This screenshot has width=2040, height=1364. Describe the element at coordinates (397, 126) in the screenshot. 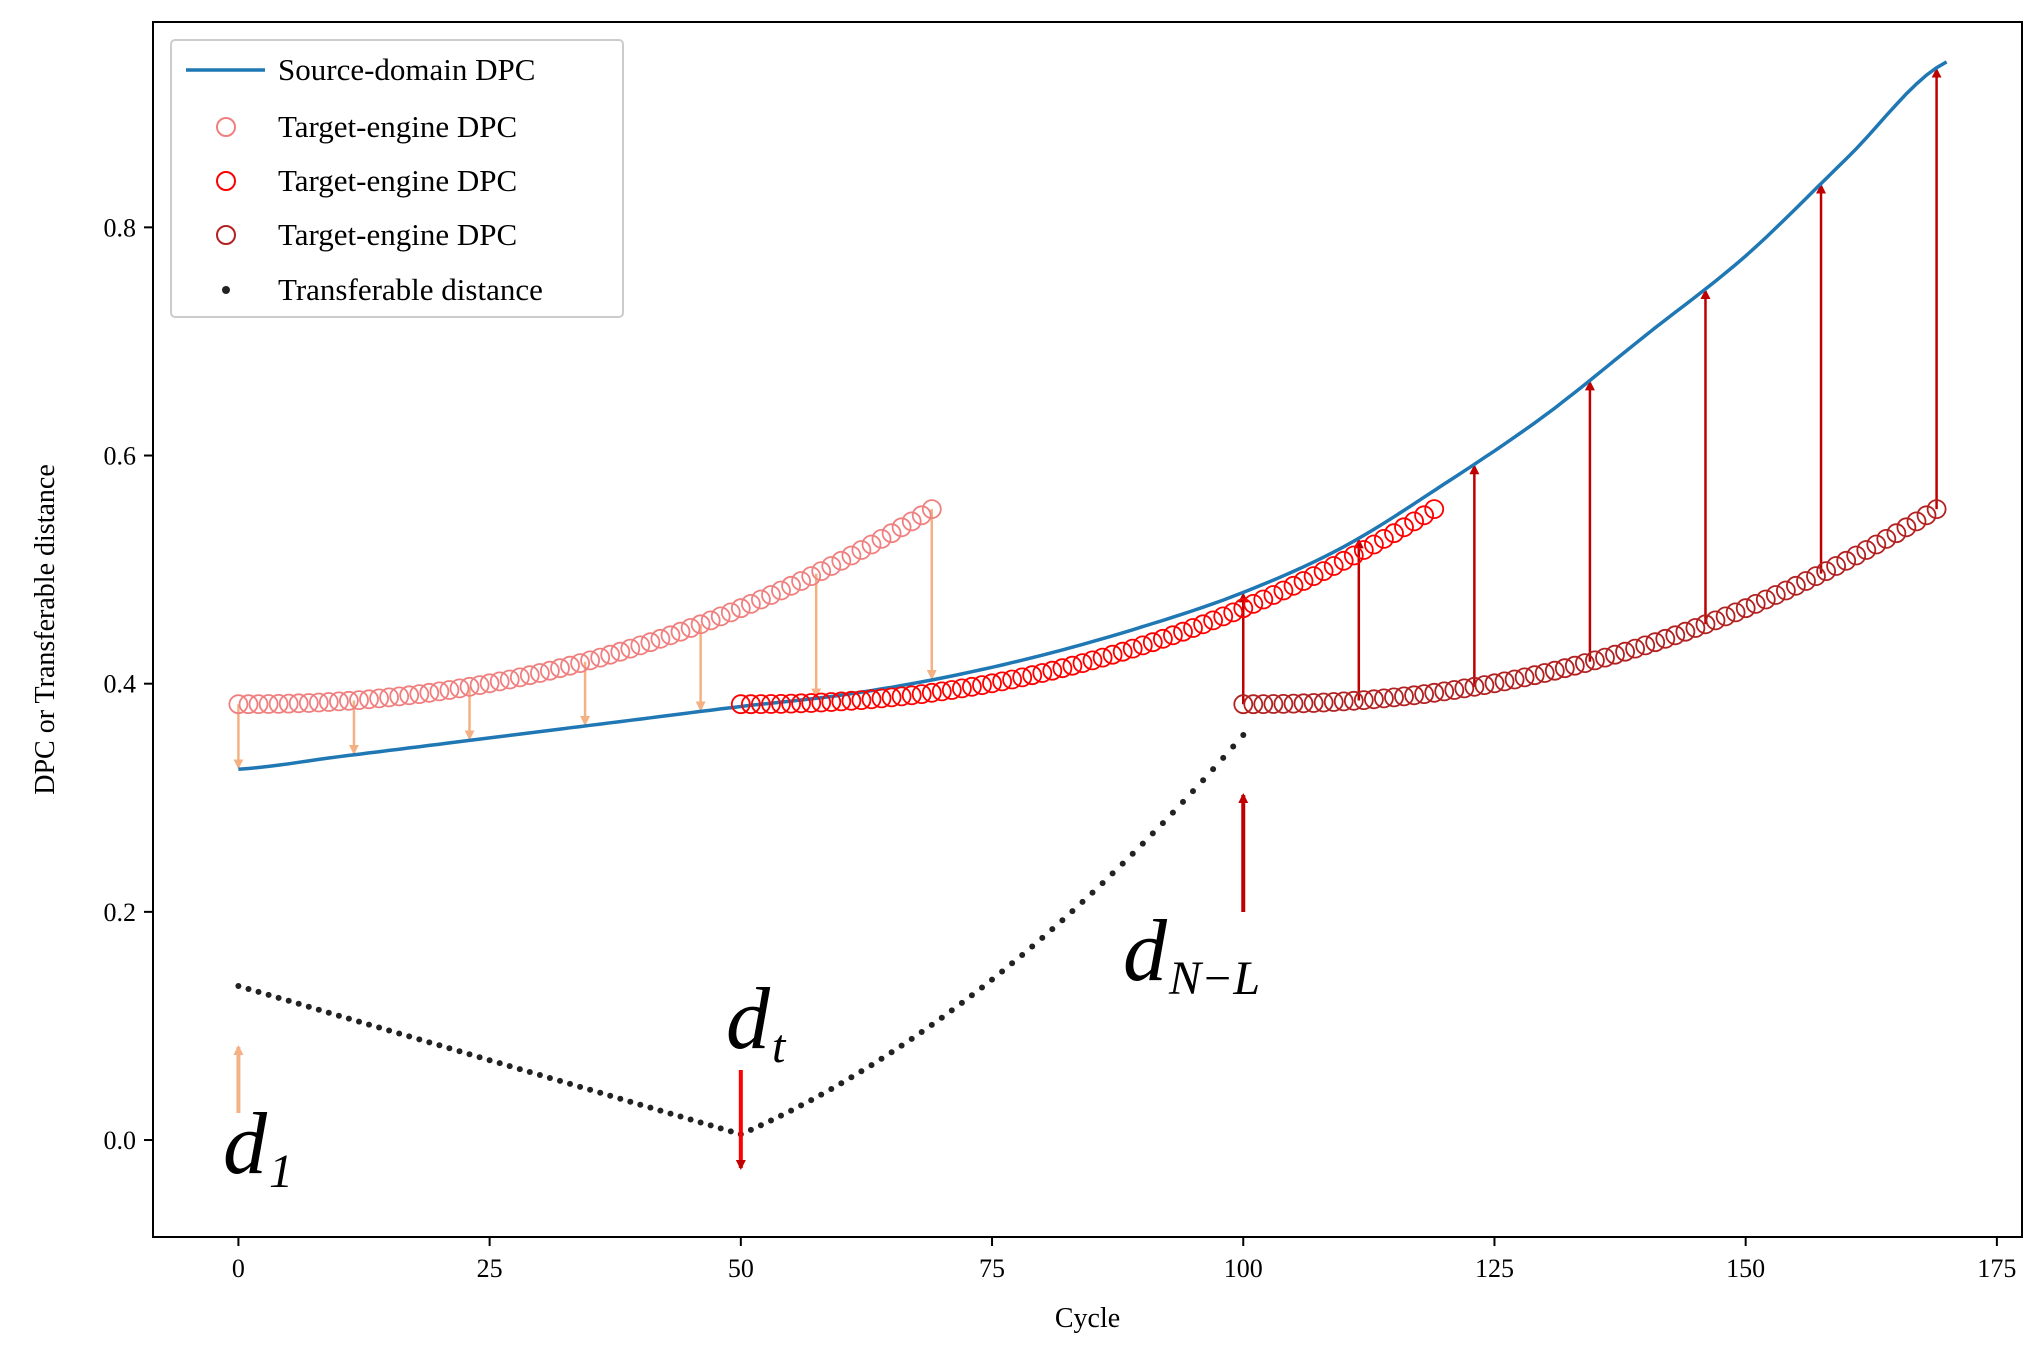

I see `legend-label: Target-engine DPC` at that location.